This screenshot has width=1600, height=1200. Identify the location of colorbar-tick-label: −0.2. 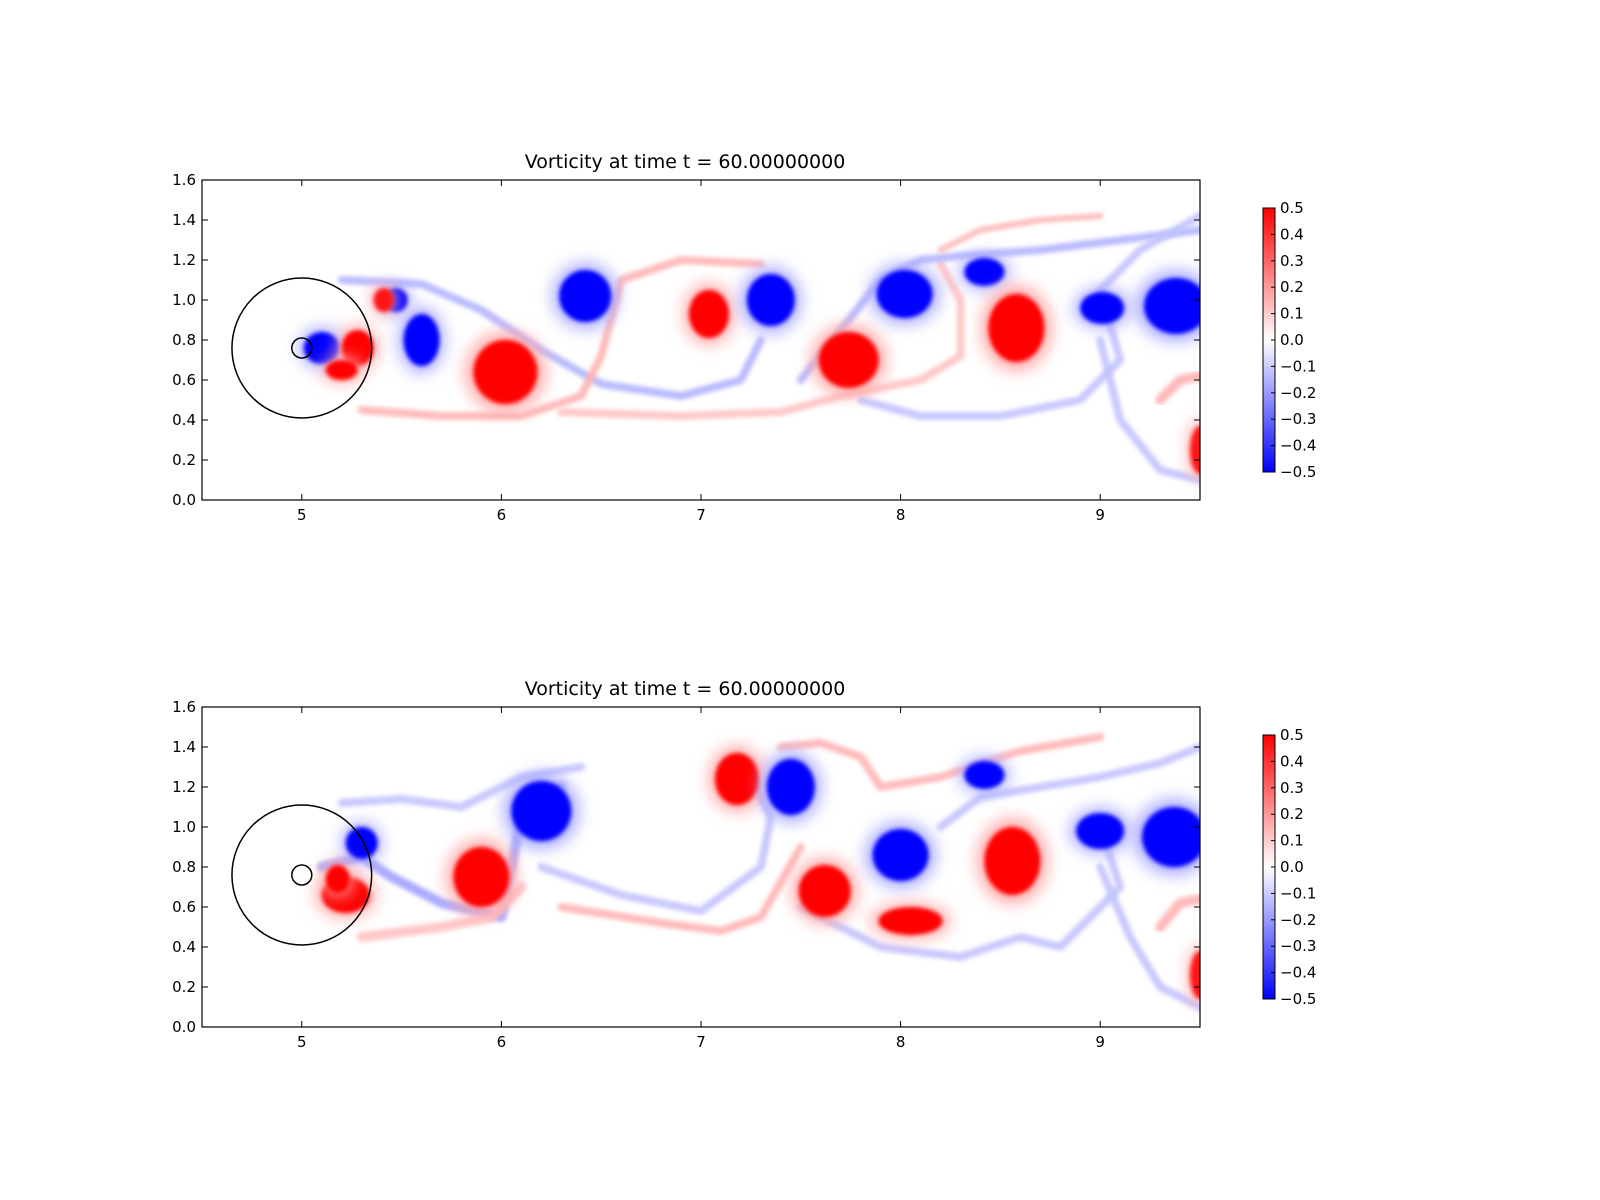
(1298, 393).